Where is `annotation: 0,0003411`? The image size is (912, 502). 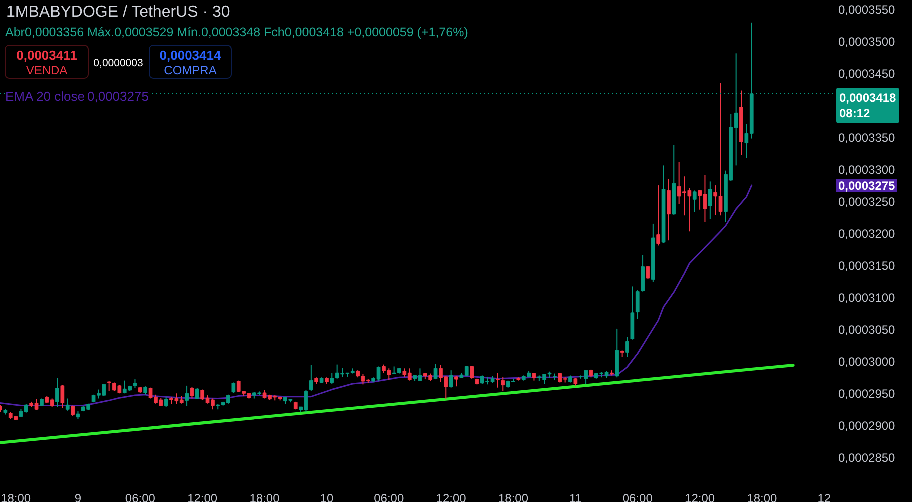 annotation: 0,0003411 is located at coordinates (47, 55).